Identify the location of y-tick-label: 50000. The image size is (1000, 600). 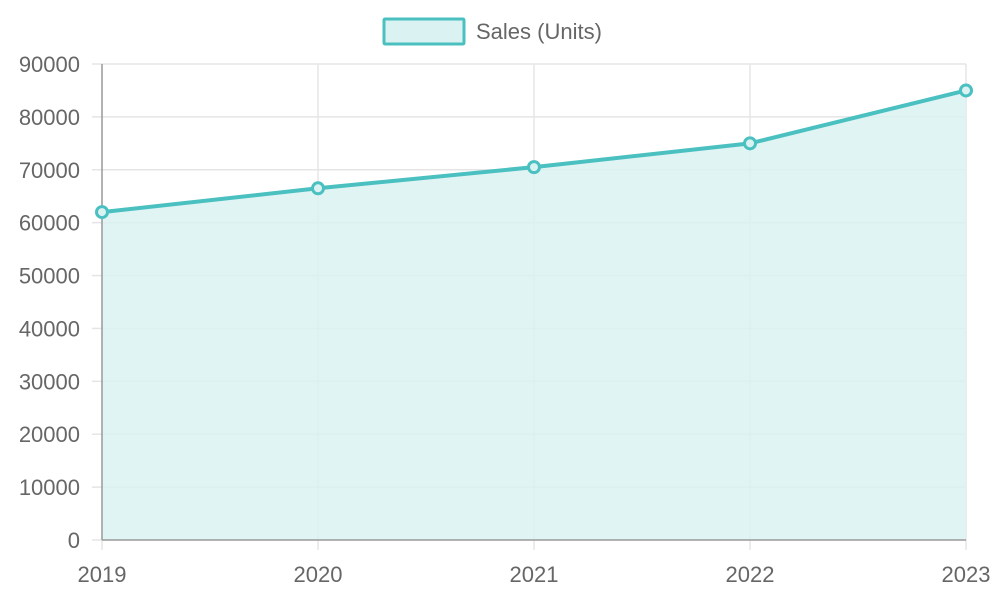
(49, 276).